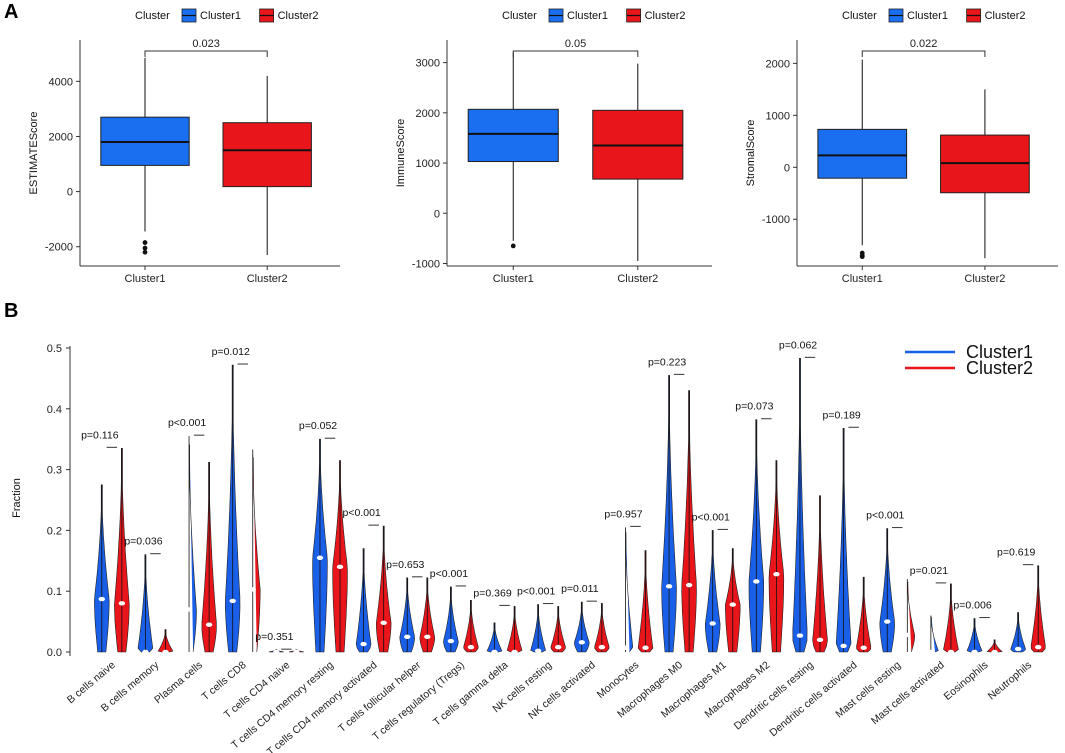 The image size is (1065, 753). Describe the element at coordinates (405, 565) in the screenshot. I see `p-value-label: p=0.653` at that location.